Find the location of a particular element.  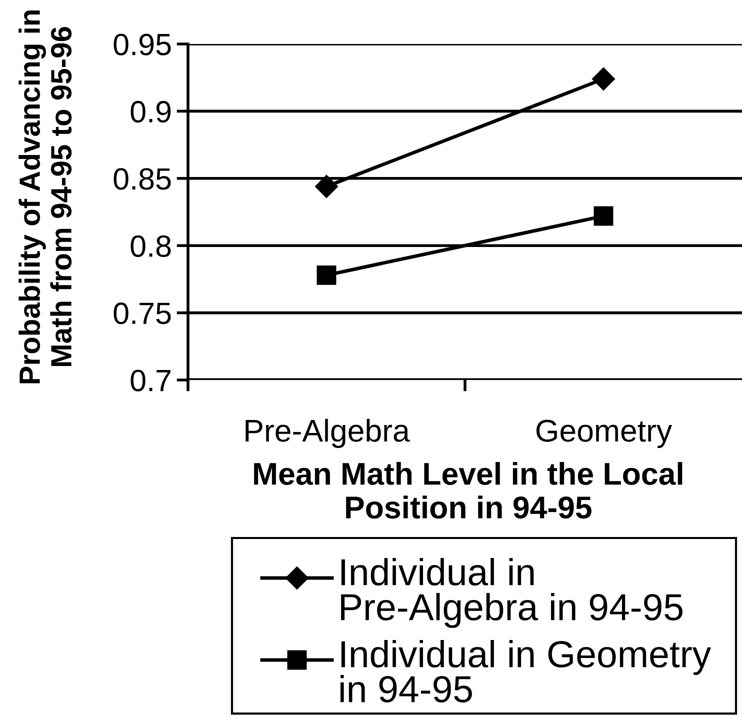

y-tick-label: 0.8 is located at coordinates (150, 246).